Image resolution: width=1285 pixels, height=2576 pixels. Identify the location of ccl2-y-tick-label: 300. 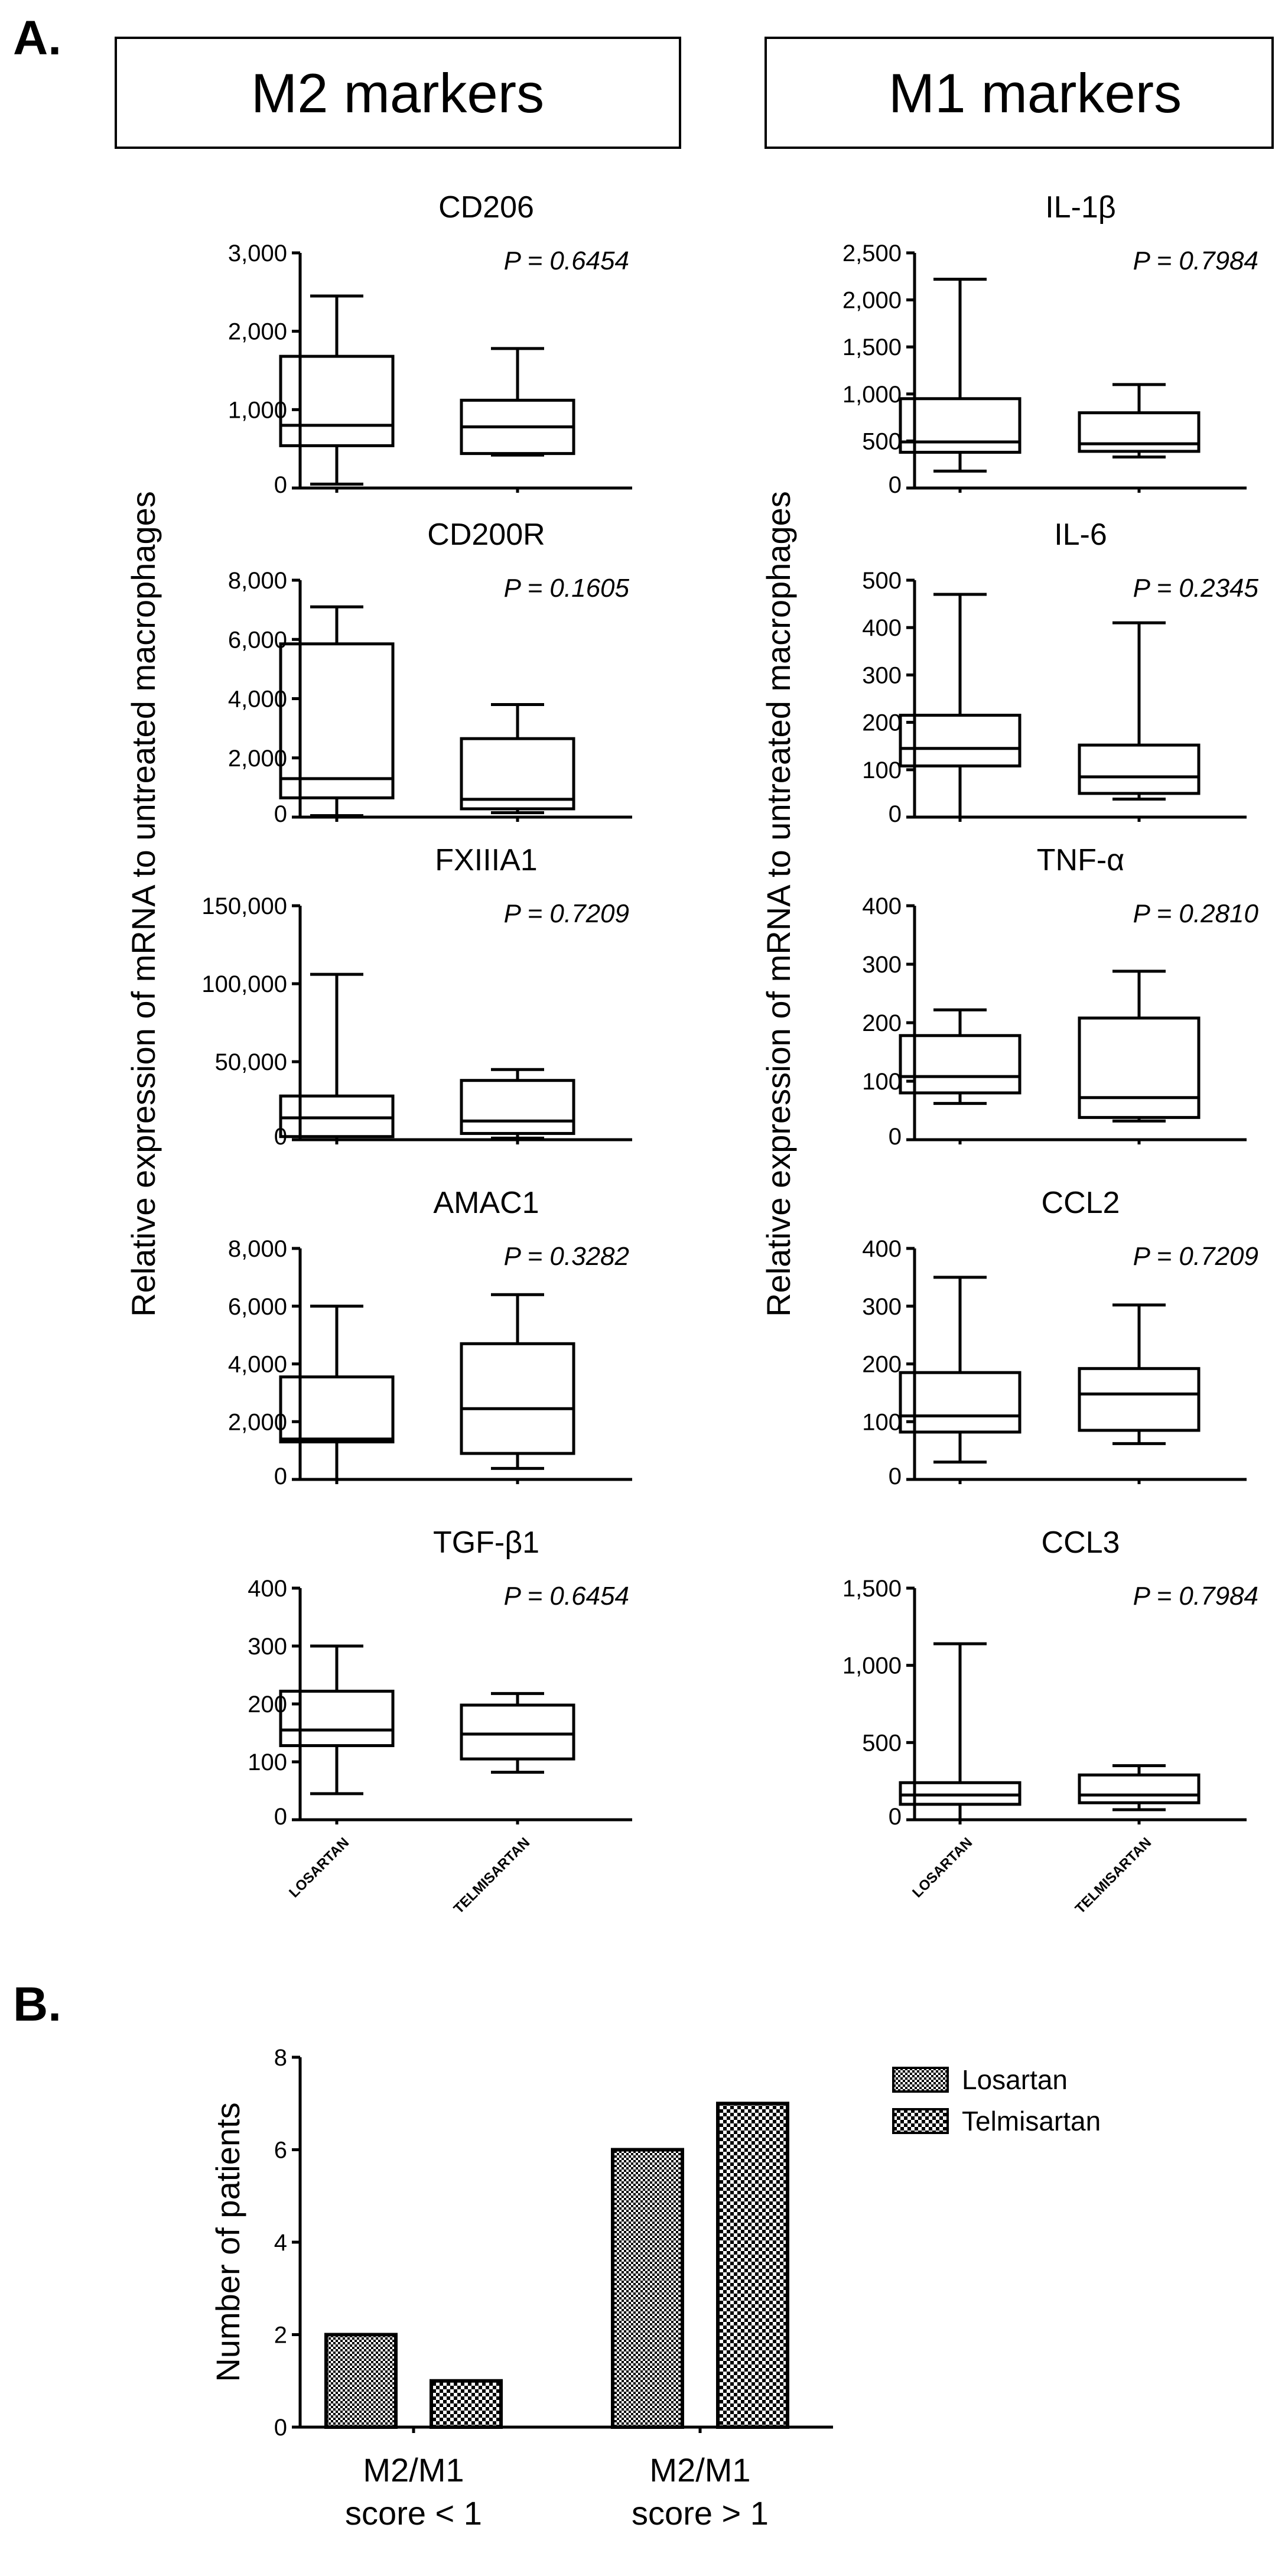
(882, 1307).